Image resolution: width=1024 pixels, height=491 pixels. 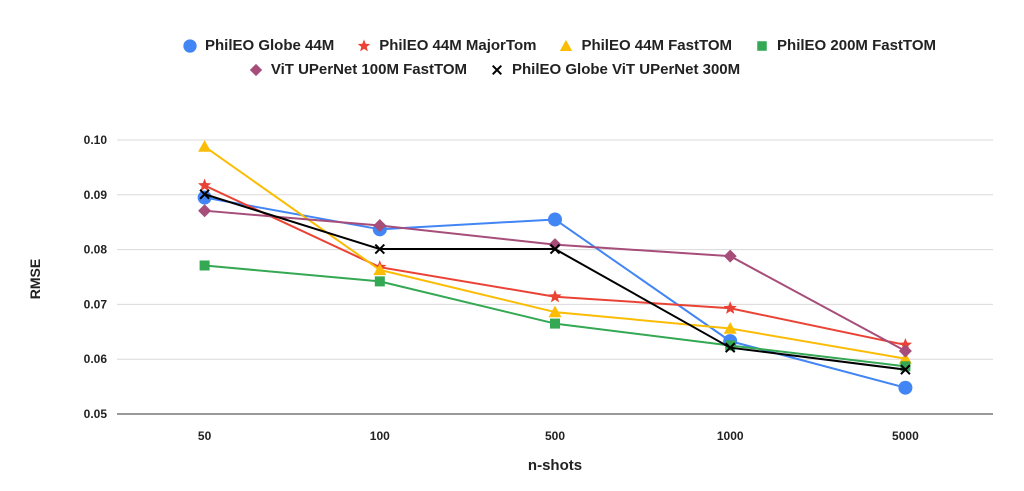 What do you see at coordinates (96, 250) in the screenshot?
I see `y-tick-label: 0.08` at bounding box center [96, 250].